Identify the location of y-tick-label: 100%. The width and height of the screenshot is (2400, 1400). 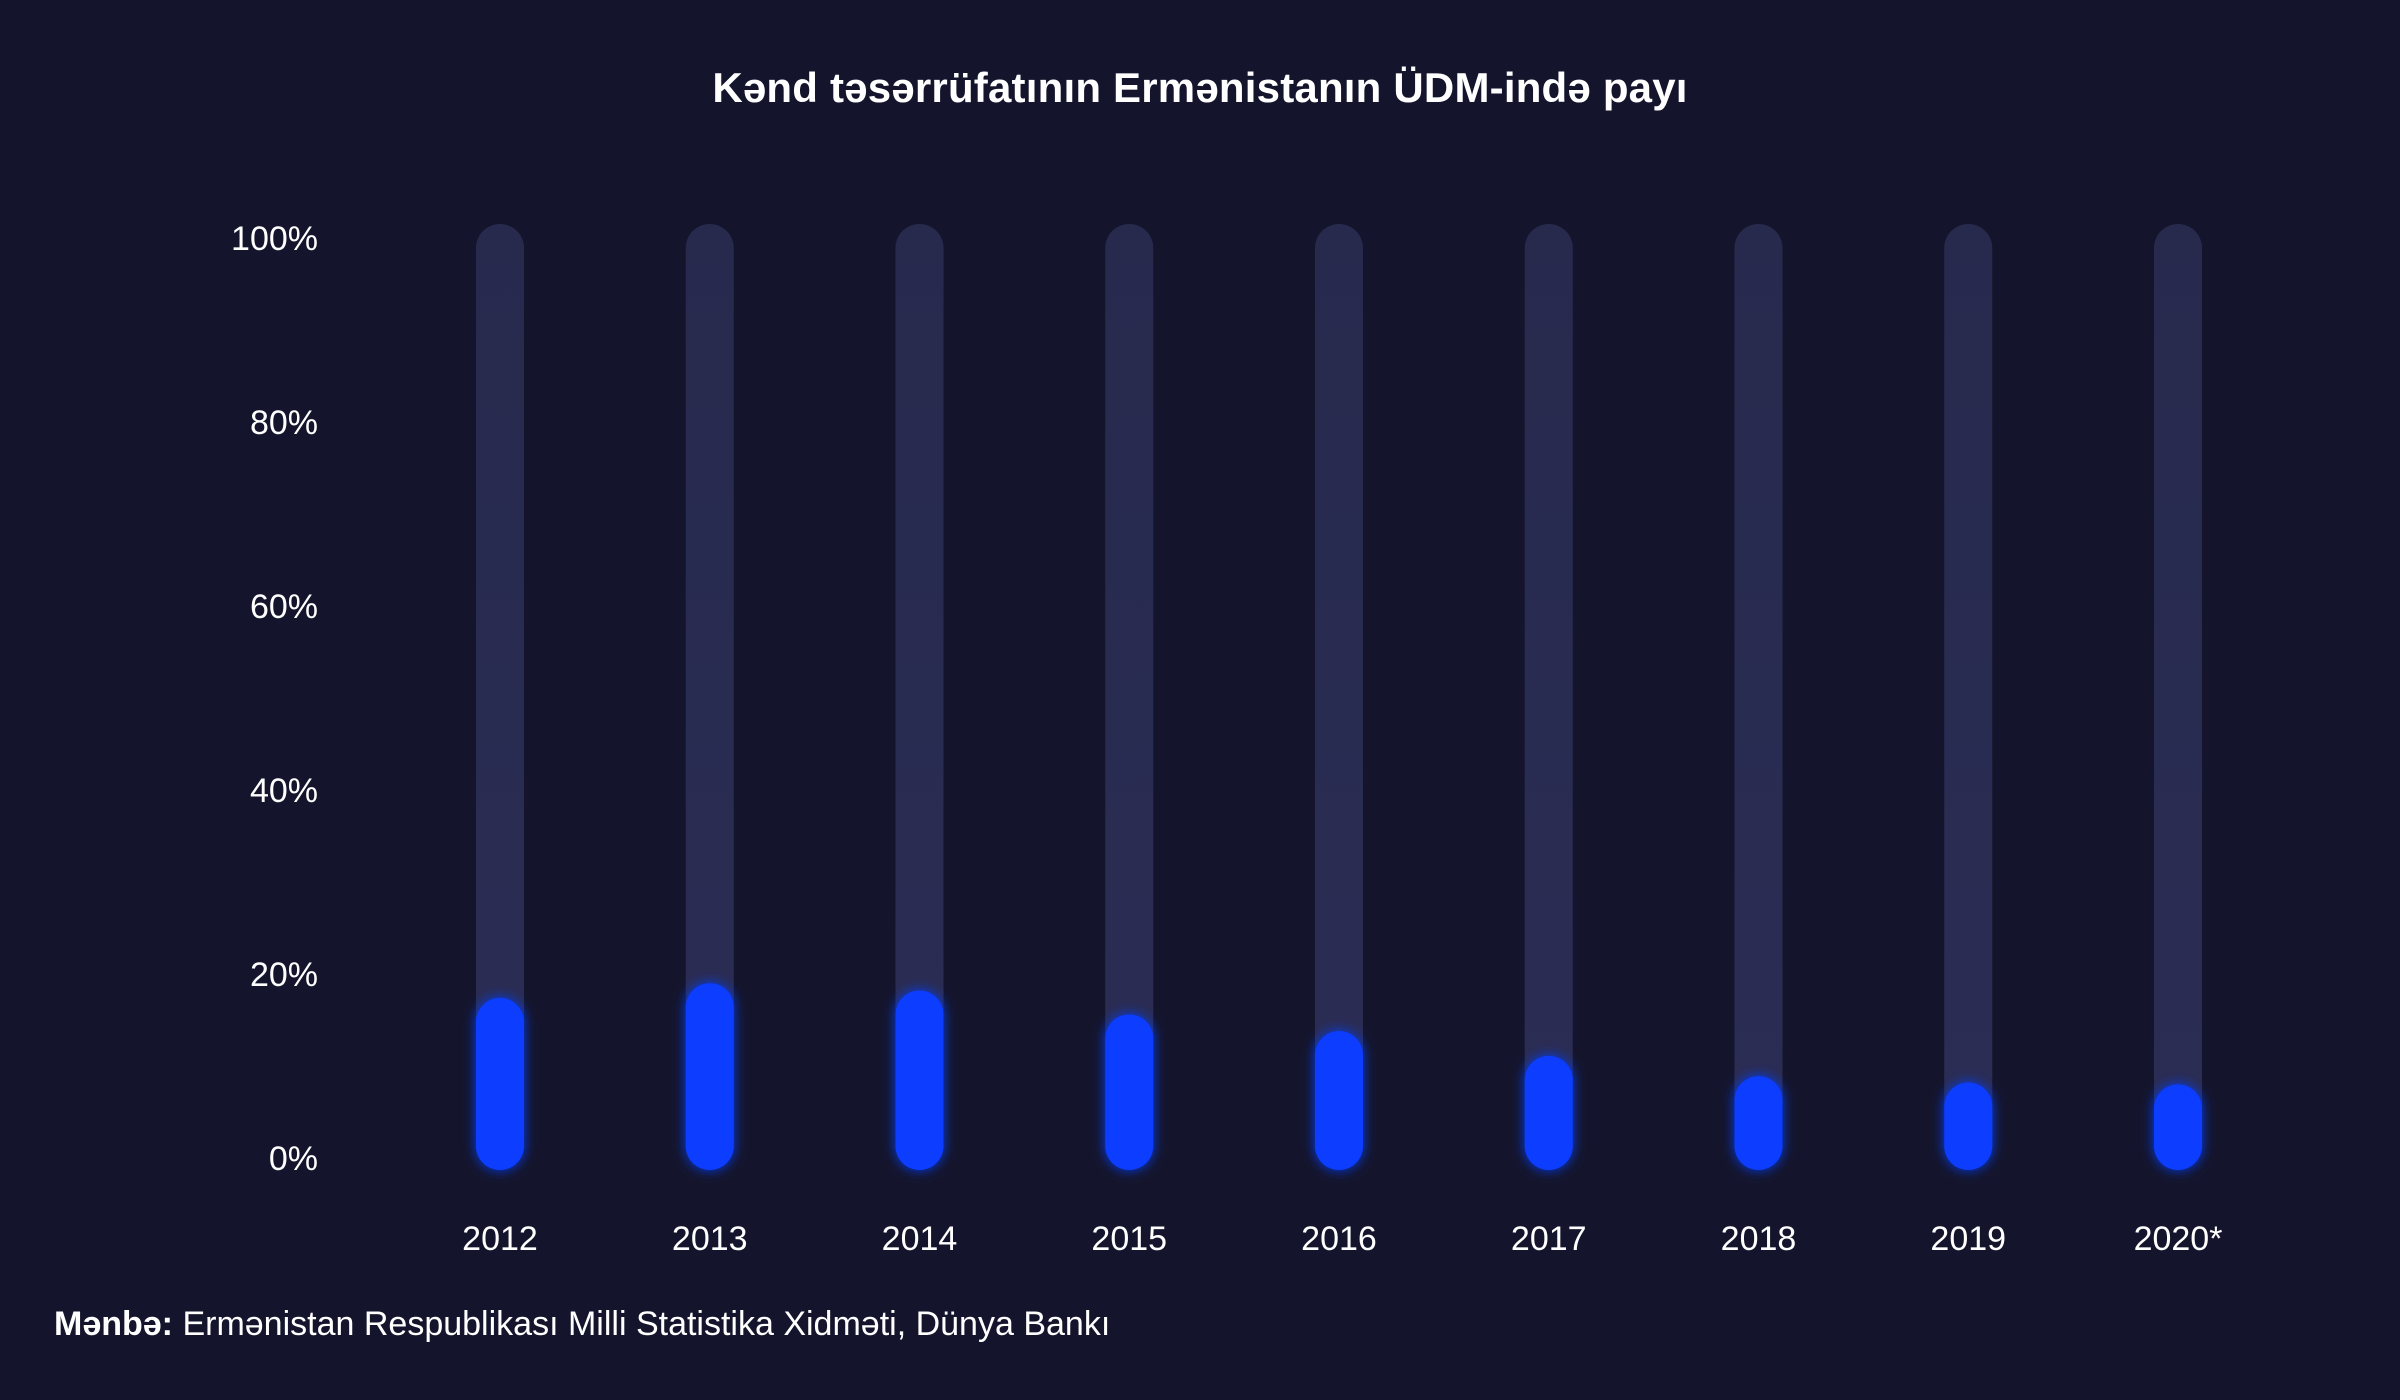
(274, 239).